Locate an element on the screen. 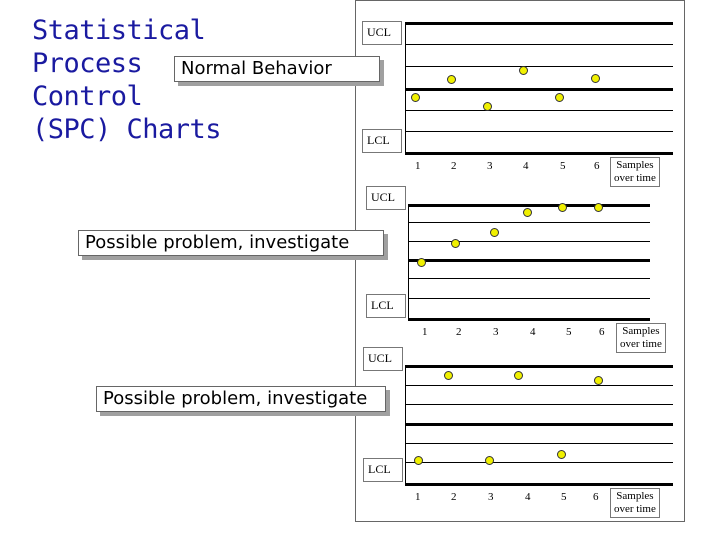  callout-possible-problem-2: Possible problem, investigate is located at coordinates (241, 399).